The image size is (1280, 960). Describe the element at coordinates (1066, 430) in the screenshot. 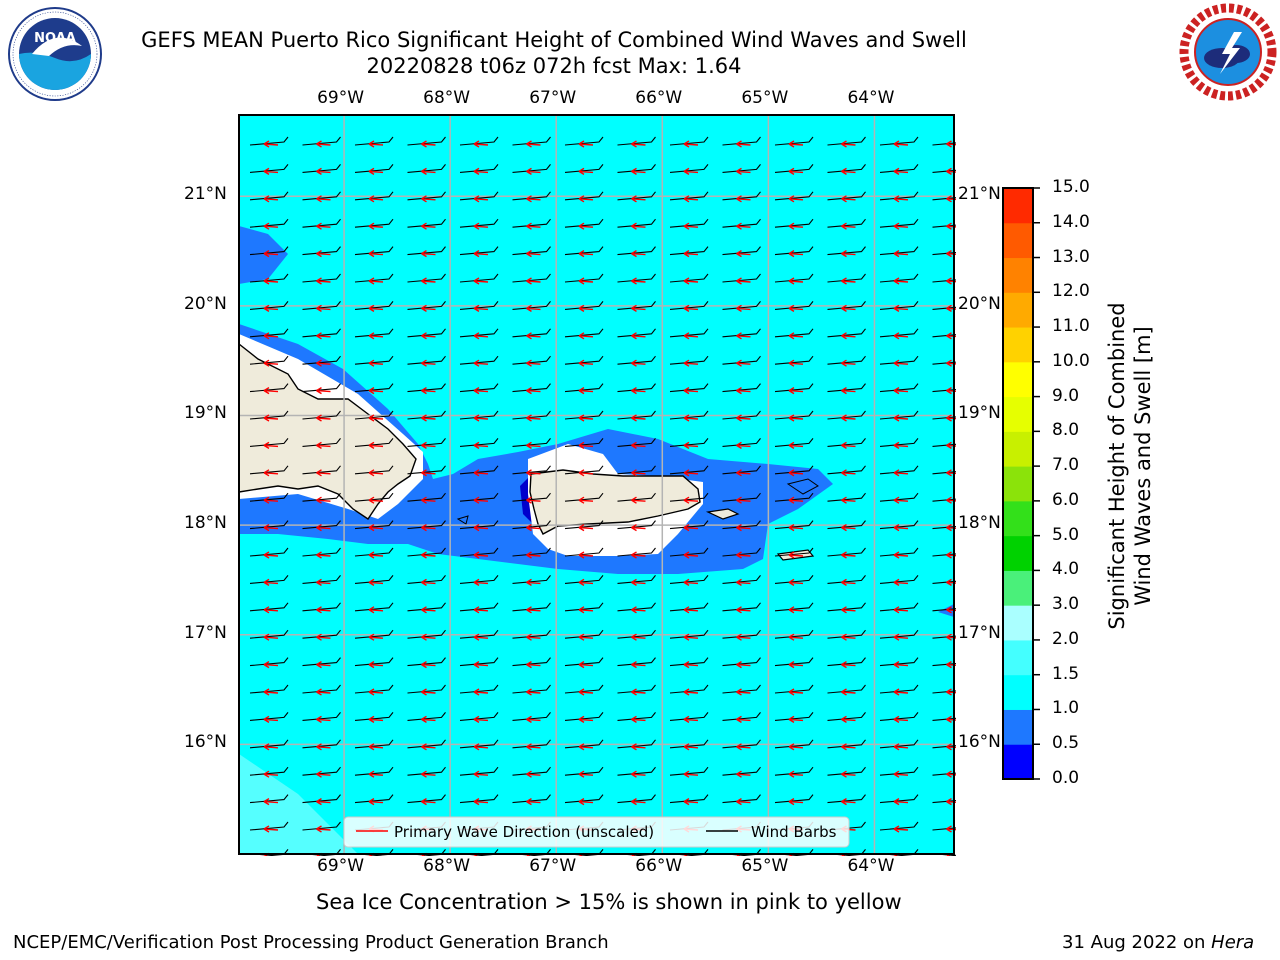

I see `colorbar-tick-label: 8.0` at that location.